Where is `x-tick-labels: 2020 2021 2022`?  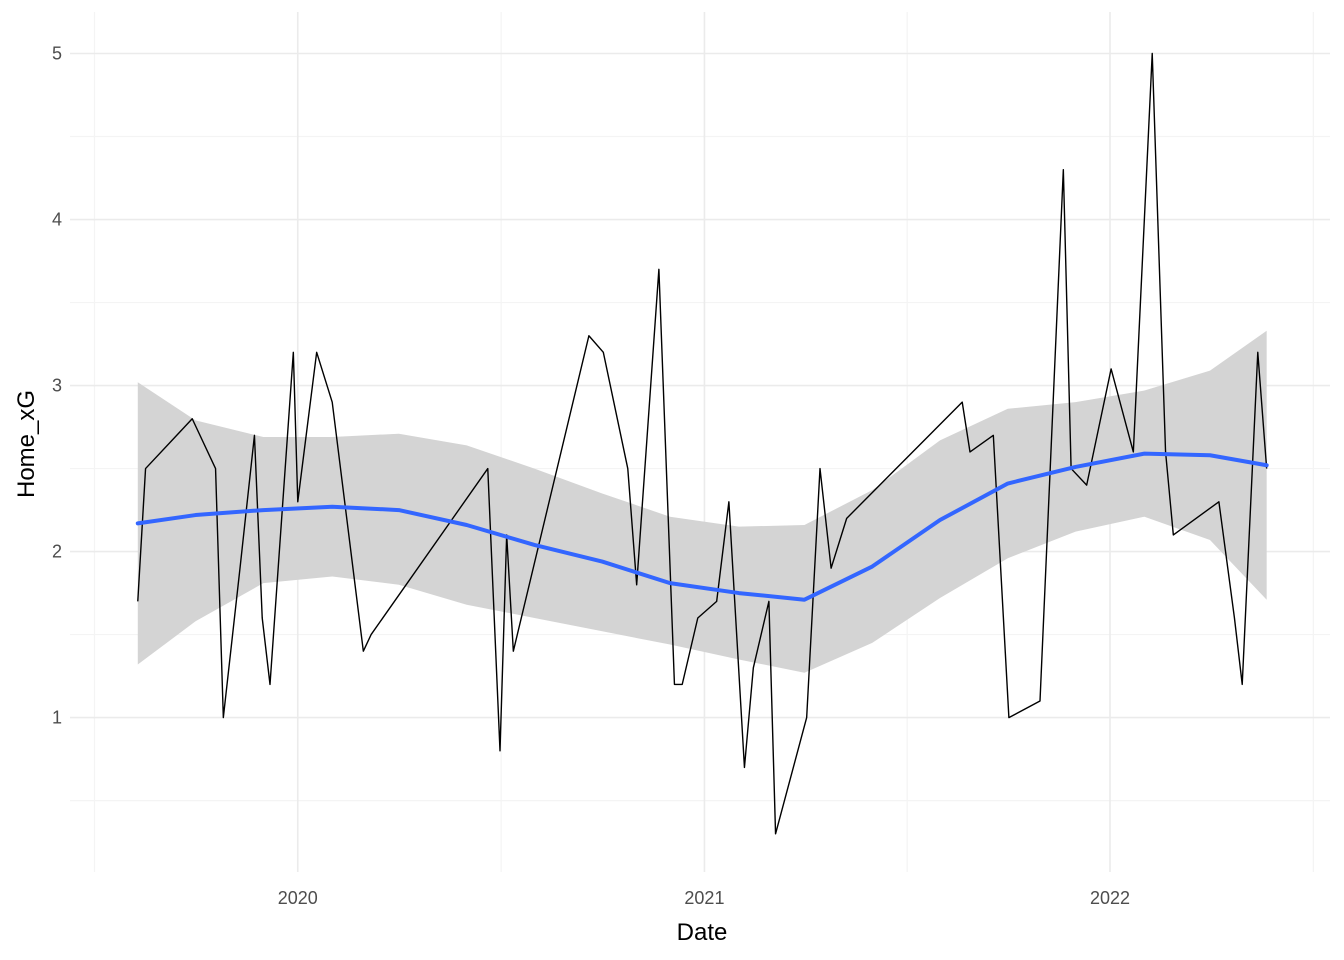 x-tick-labels: 2020 2021 2022 is located at coordinates (704, 898).